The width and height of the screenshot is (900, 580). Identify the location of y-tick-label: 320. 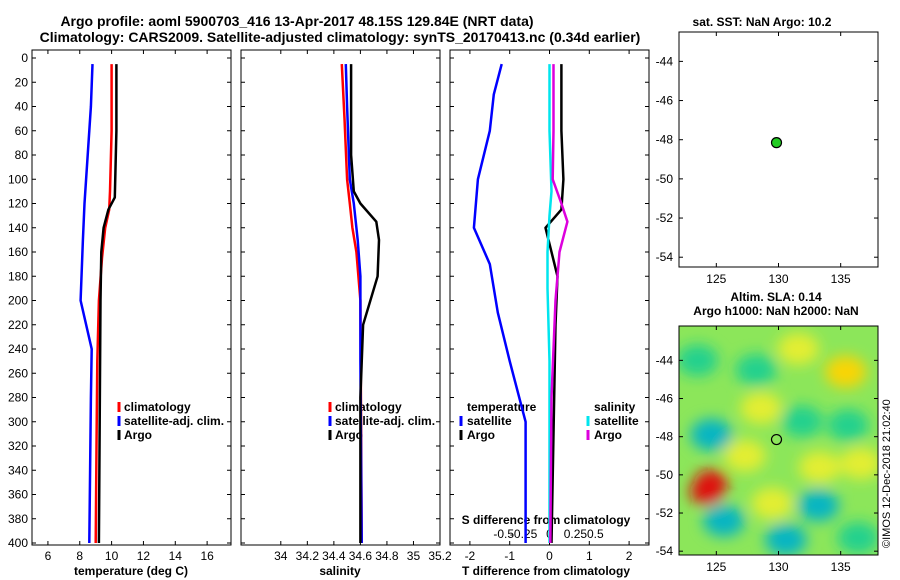
(18, 446).